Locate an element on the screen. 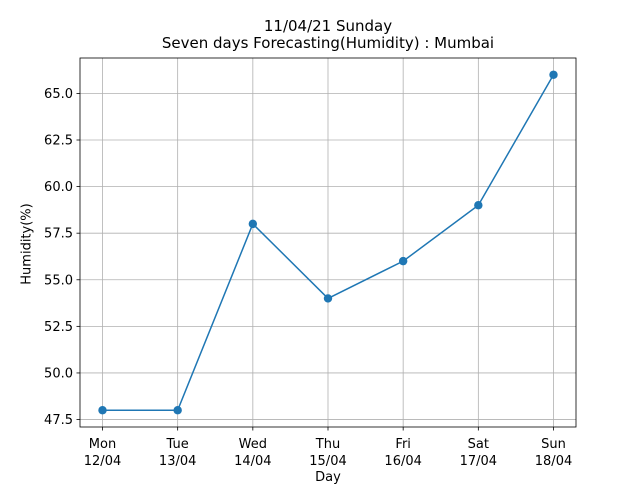 Image resolution: width=640 pixels, height=485 pixels. y-tick-label: 47.5 is located at coordinates (58, 420).